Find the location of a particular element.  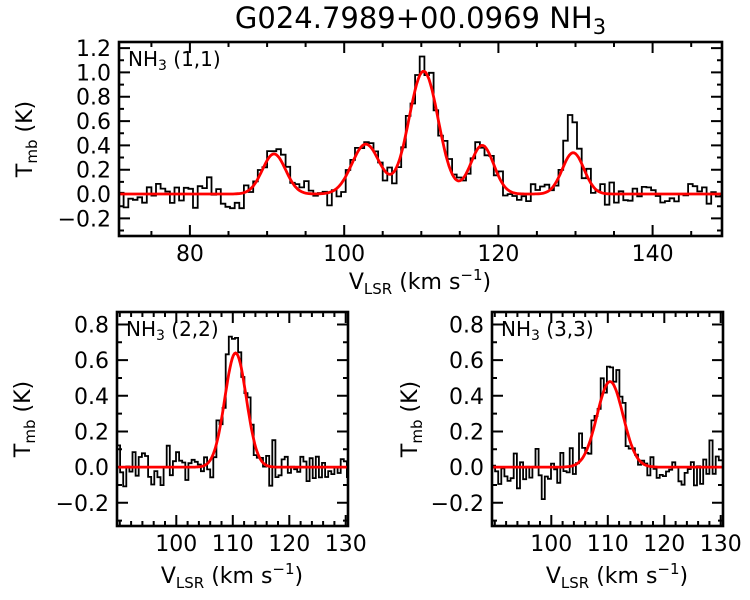

panel-line-label: NH3 (2,2) is located at coordinates (172, 330).